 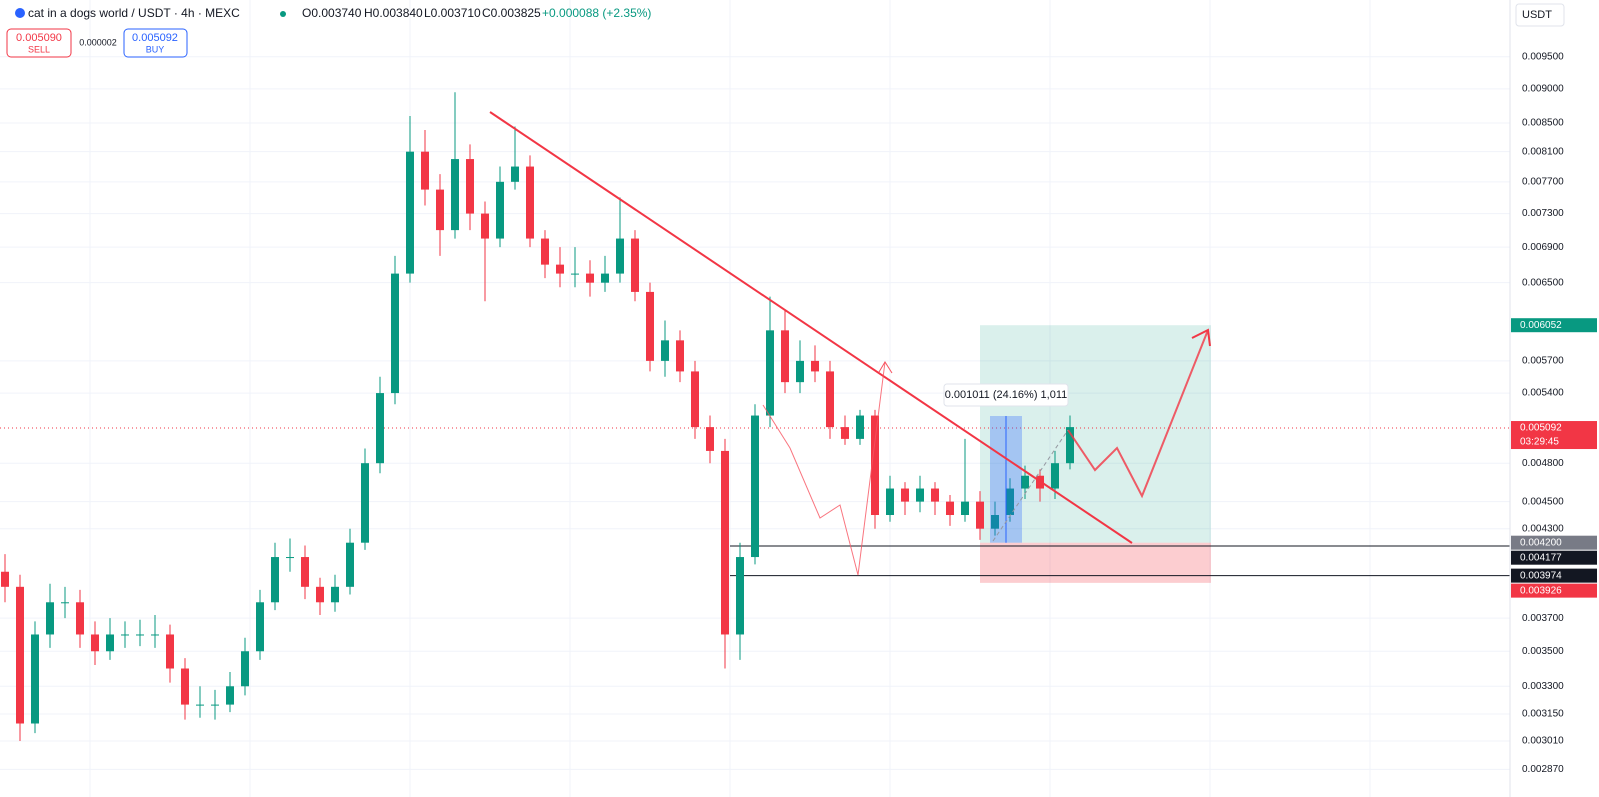 What do you see at coordinates (1543, 151) in the screenshot?
I see `y-tick-label: 0.008100` at bounding box center [1543, 151].